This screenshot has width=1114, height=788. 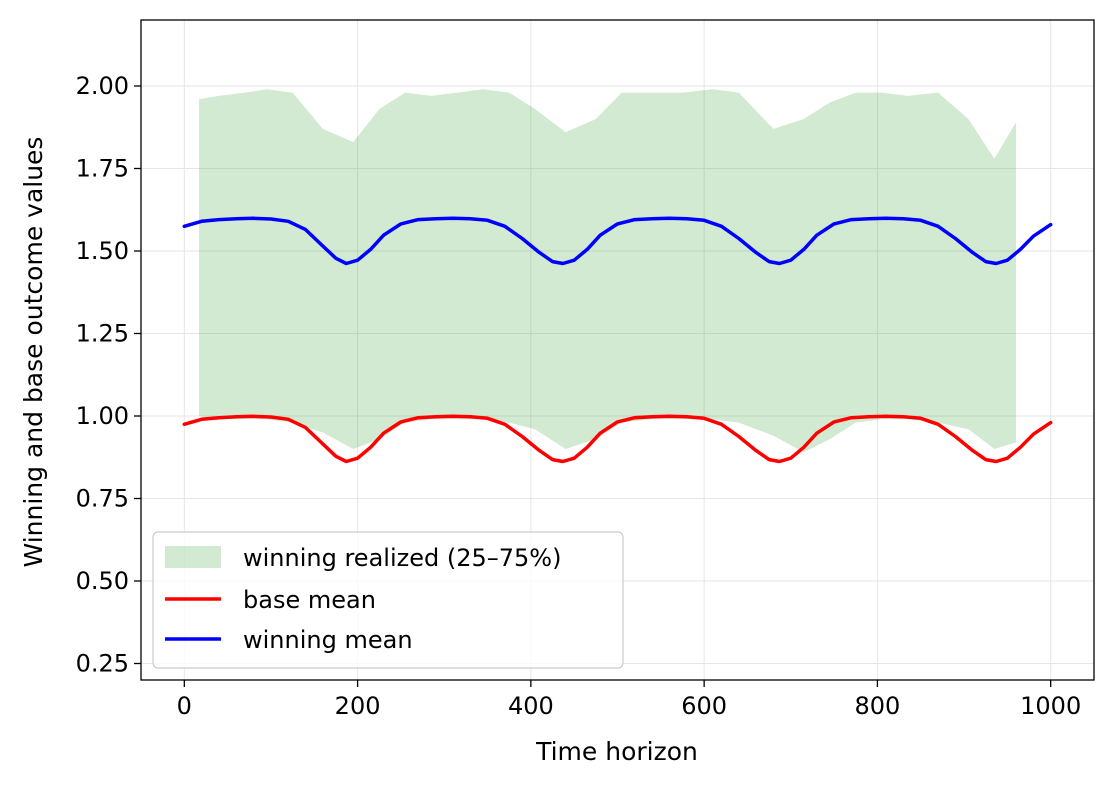 I want to click on y-tick-label-2: 0.75, so click(x=102, y=499).